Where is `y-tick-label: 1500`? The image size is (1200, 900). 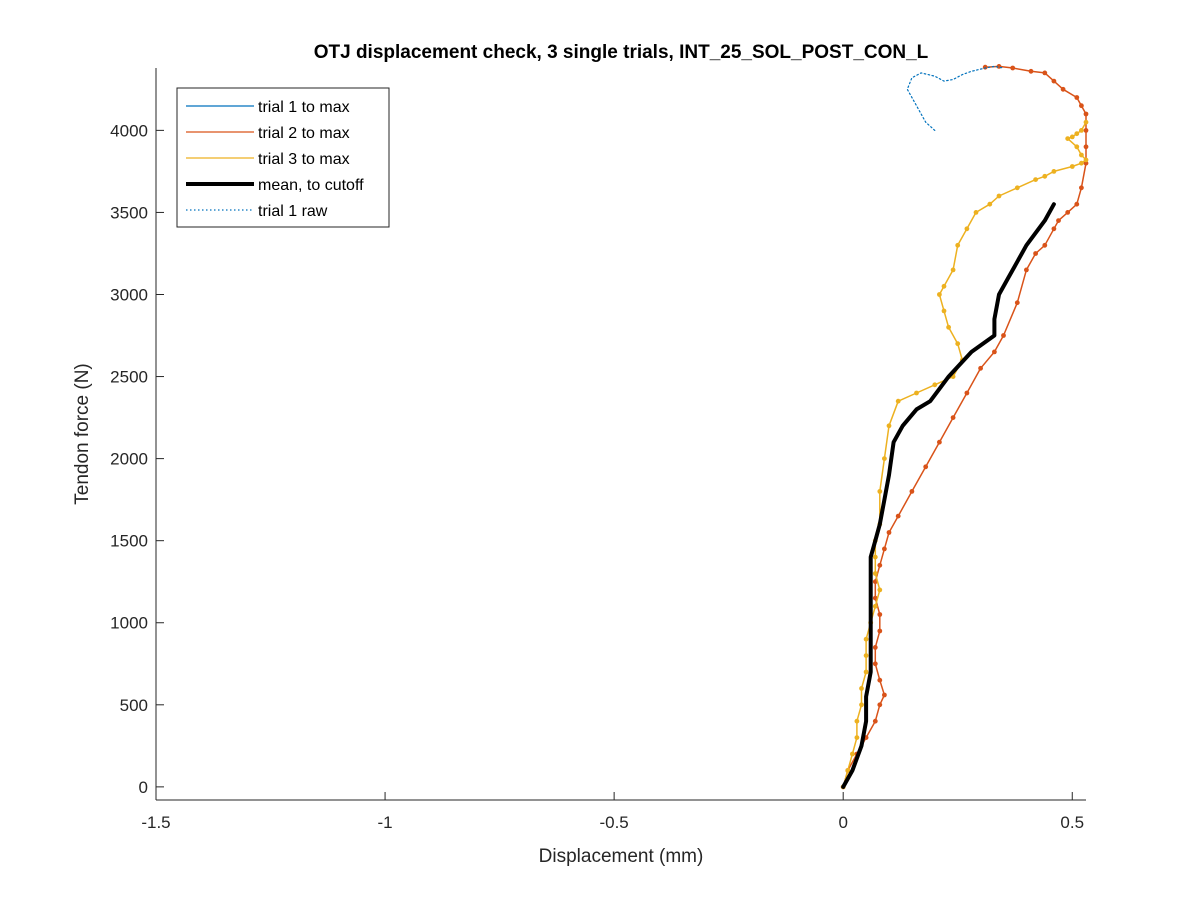 y-tick-label: 1500 is located at coordinates (129, 541).